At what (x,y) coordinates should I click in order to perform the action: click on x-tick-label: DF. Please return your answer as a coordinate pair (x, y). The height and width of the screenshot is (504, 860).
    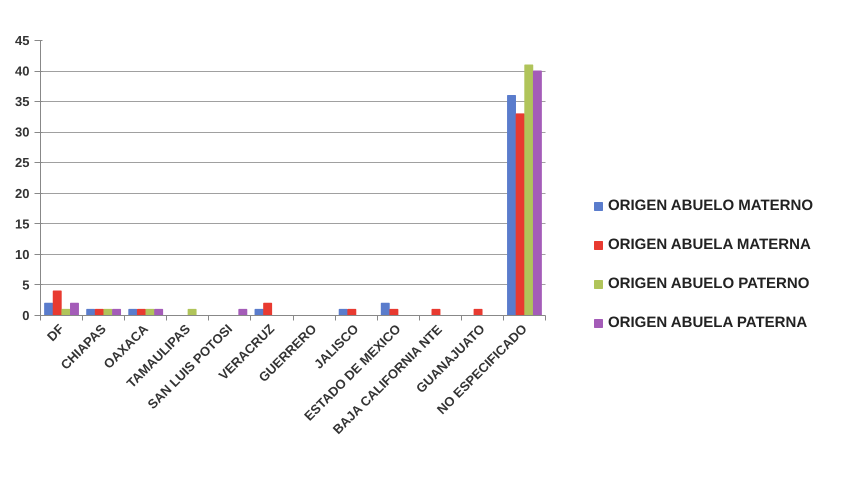
    Looking at the image, I should click on (55, 332).